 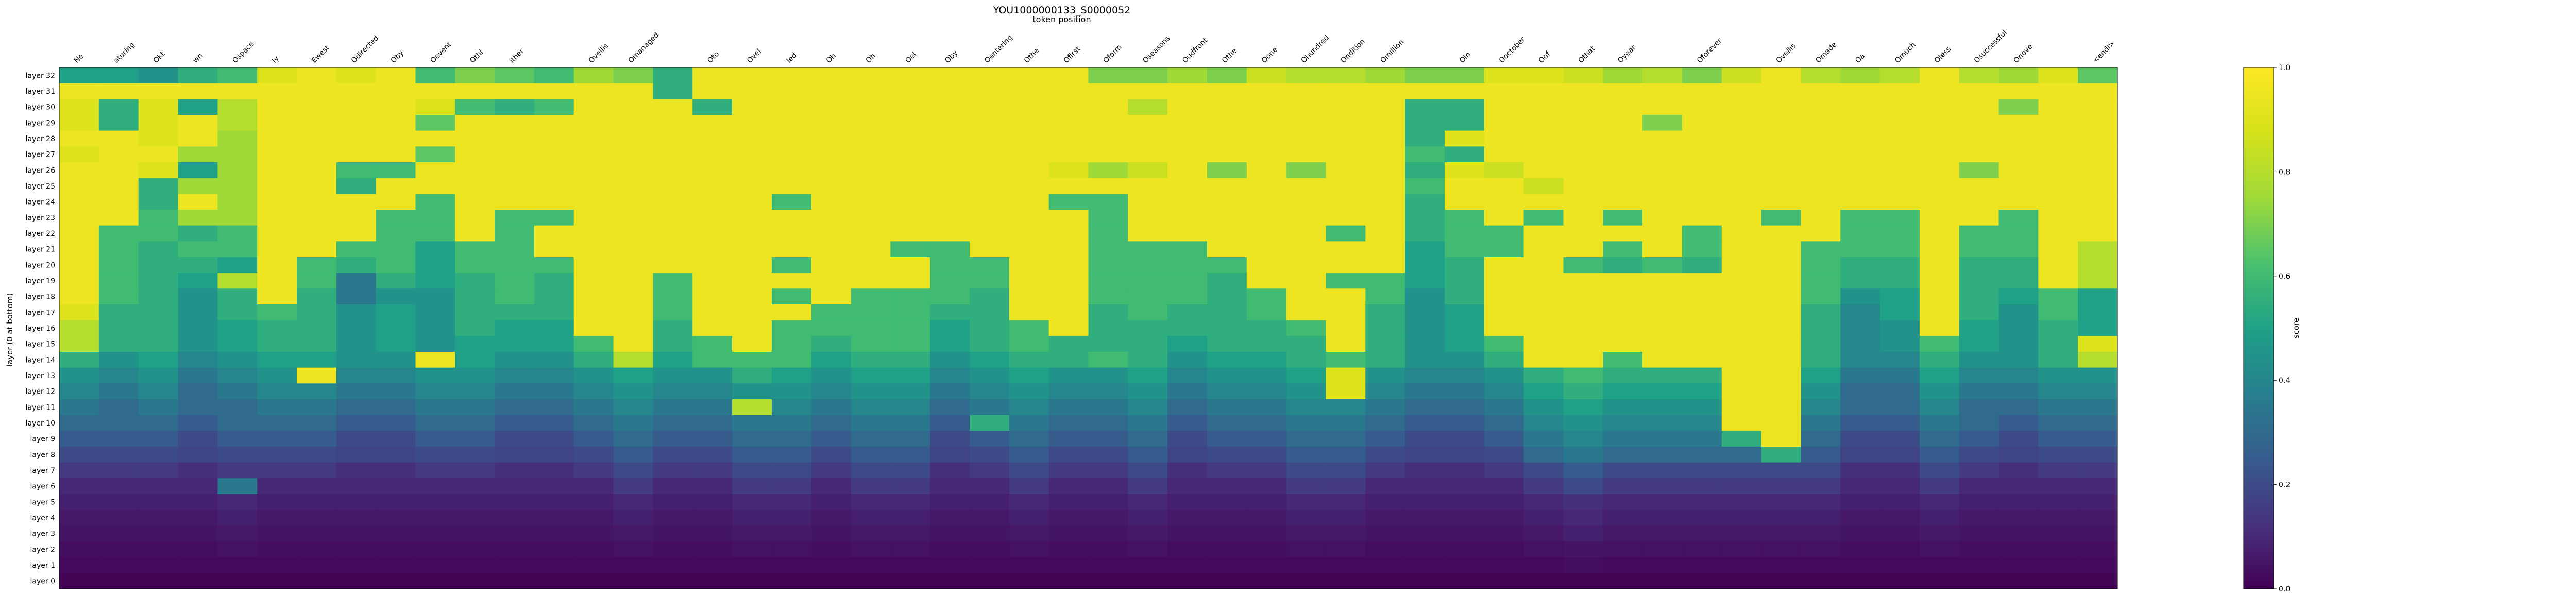 What do you see at coordinates (2284, 589) in the screenshot?
I see `colorbar-tick-label: 0.0` at bounding box center [2284, 589].